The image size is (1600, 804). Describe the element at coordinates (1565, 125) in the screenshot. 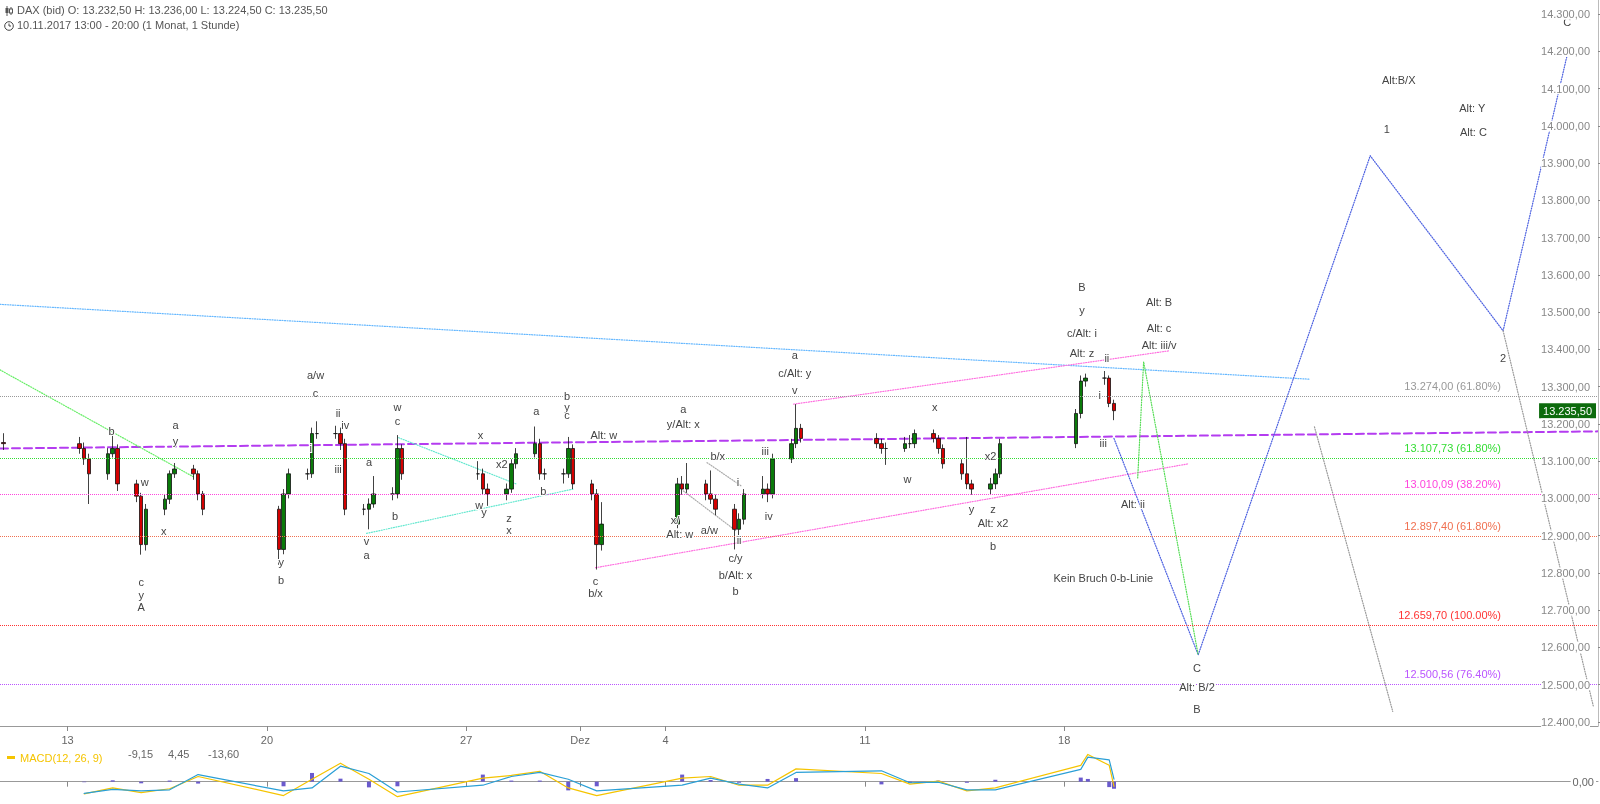

I see `y-tick-label: 14.000,00` at that location.